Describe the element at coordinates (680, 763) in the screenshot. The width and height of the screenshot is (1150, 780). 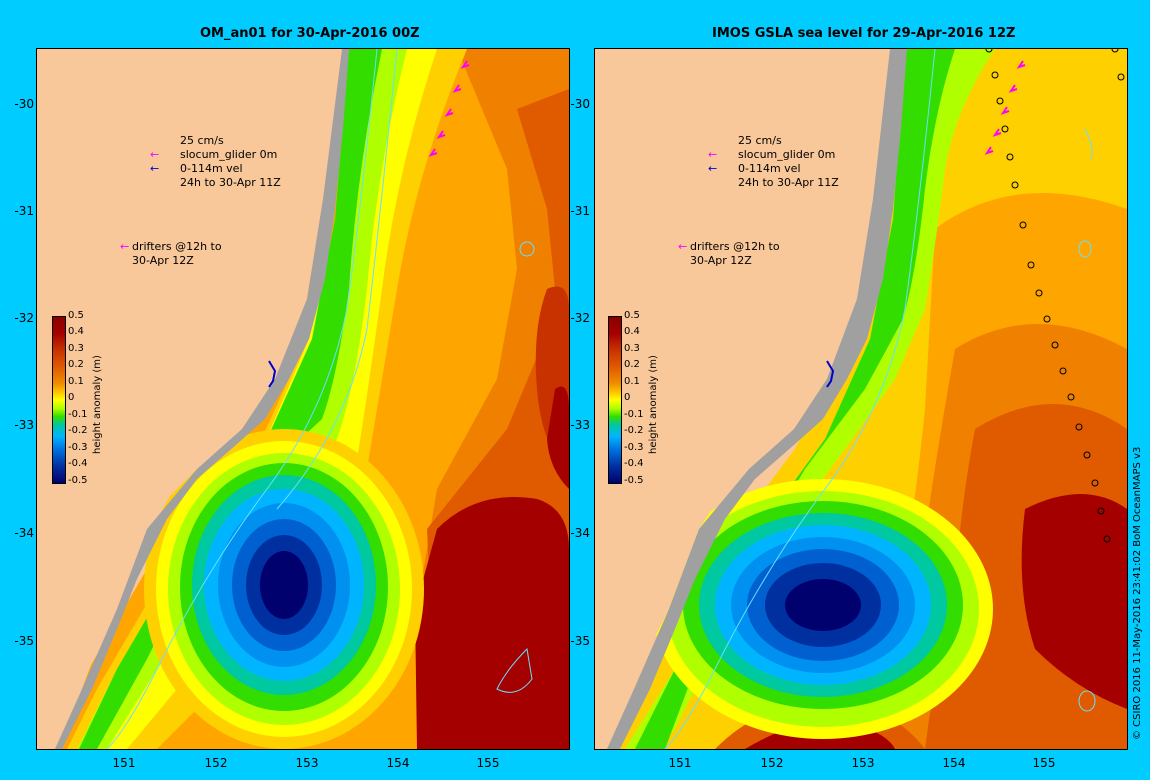
I see `lon-tick-right-0: 151` at that location.